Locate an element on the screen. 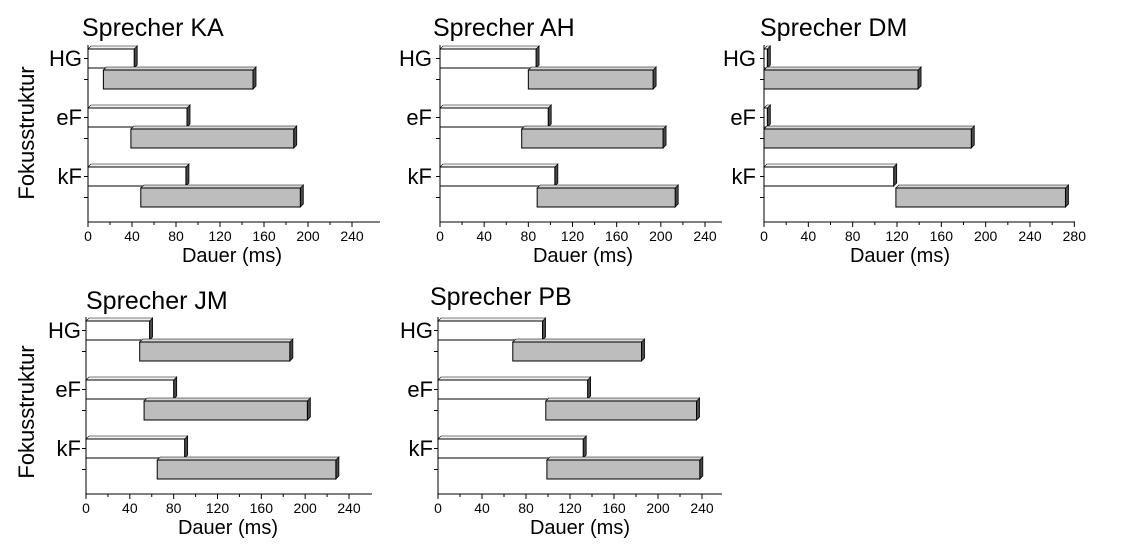 The image size is (1124, 547). chart-title: Sprecher KA is located at coordinates (153, 28).